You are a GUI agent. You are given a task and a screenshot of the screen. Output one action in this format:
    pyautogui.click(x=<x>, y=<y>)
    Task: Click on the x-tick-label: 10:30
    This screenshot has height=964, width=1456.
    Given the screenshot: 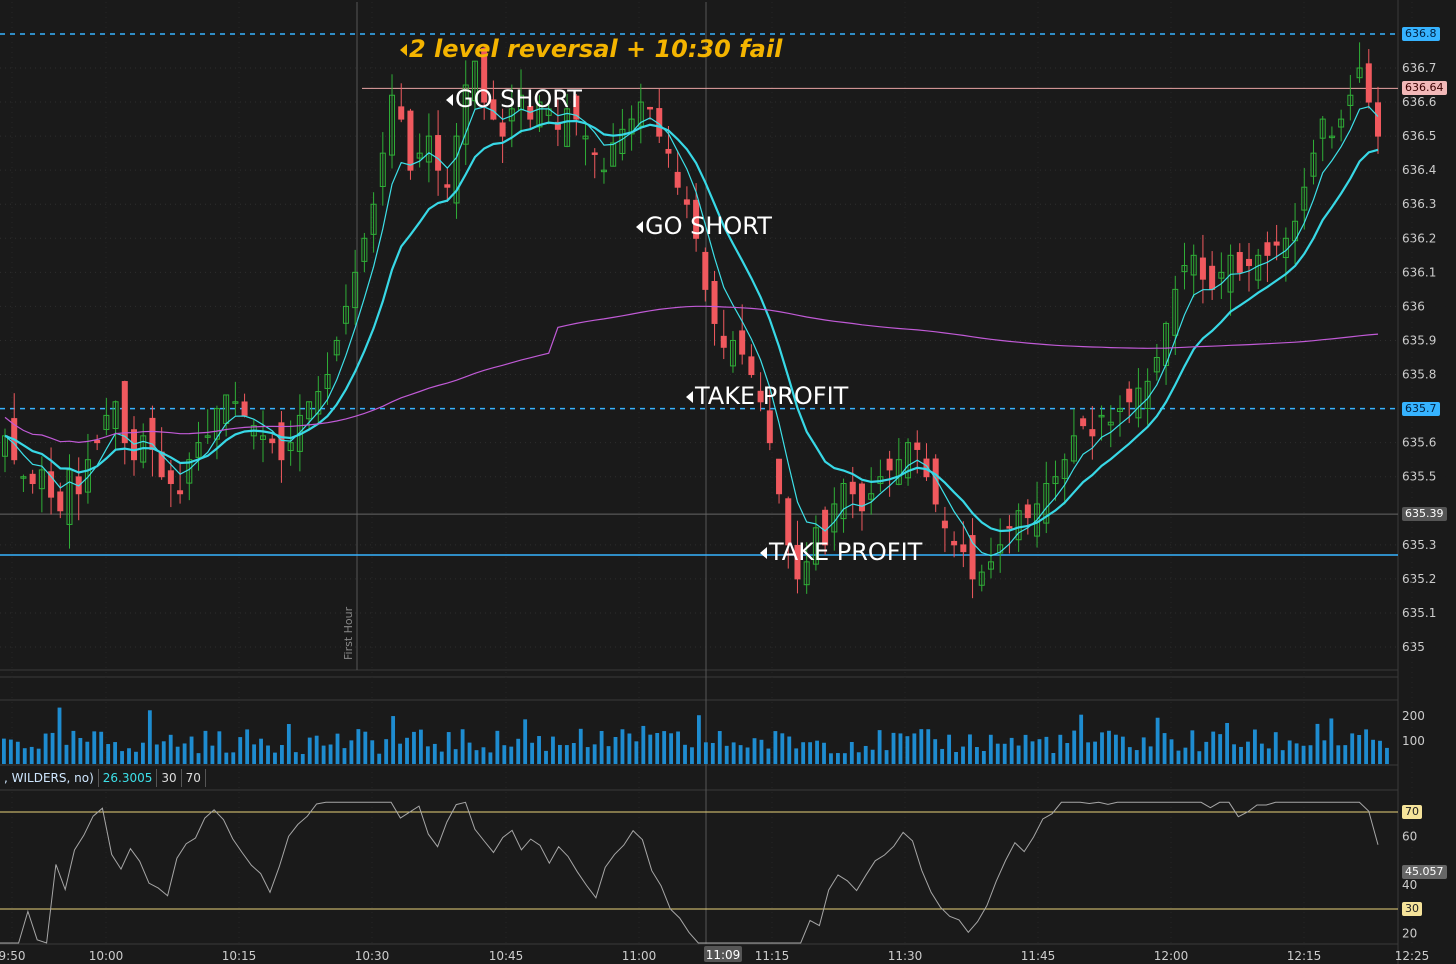 What is the action you would take?
    pyautogui.click(x=372, y=956)
    